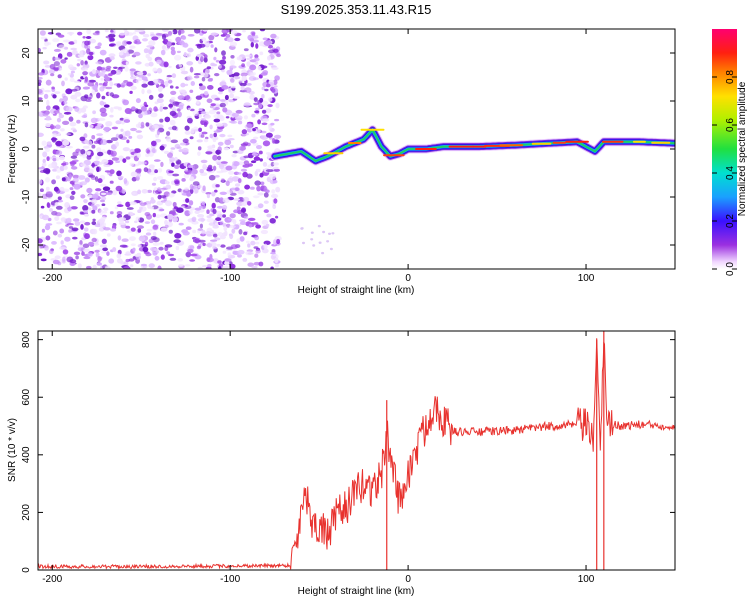  I want to click on x-tick-label: -200, so click(52, 278).